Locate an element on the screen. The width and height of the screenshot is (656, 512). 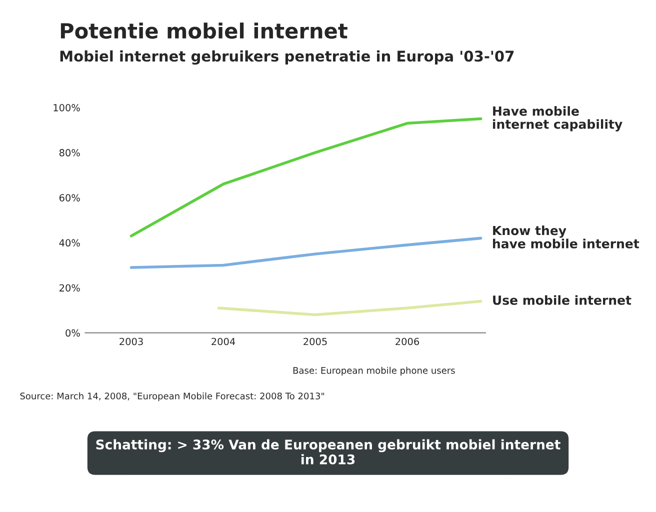
text: Schatting: > 33% Van de Europeanen gebruikt mobiel internet in 2013 is located at coordinates (328, 451).